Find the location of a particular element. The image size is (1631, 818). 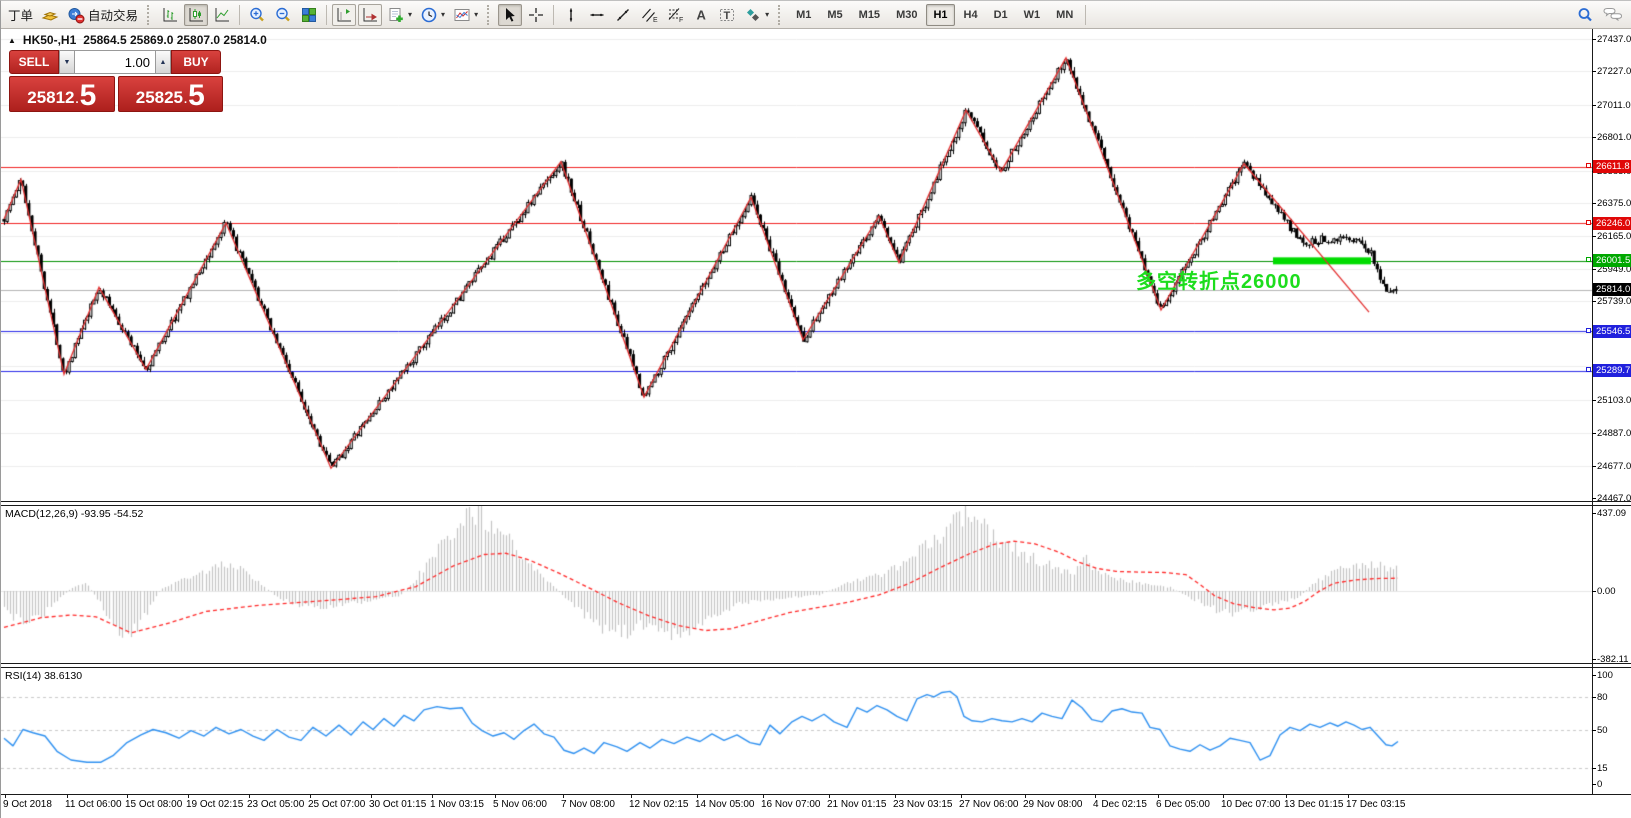

bar-chart-icon is located at coordinates (170, 15).